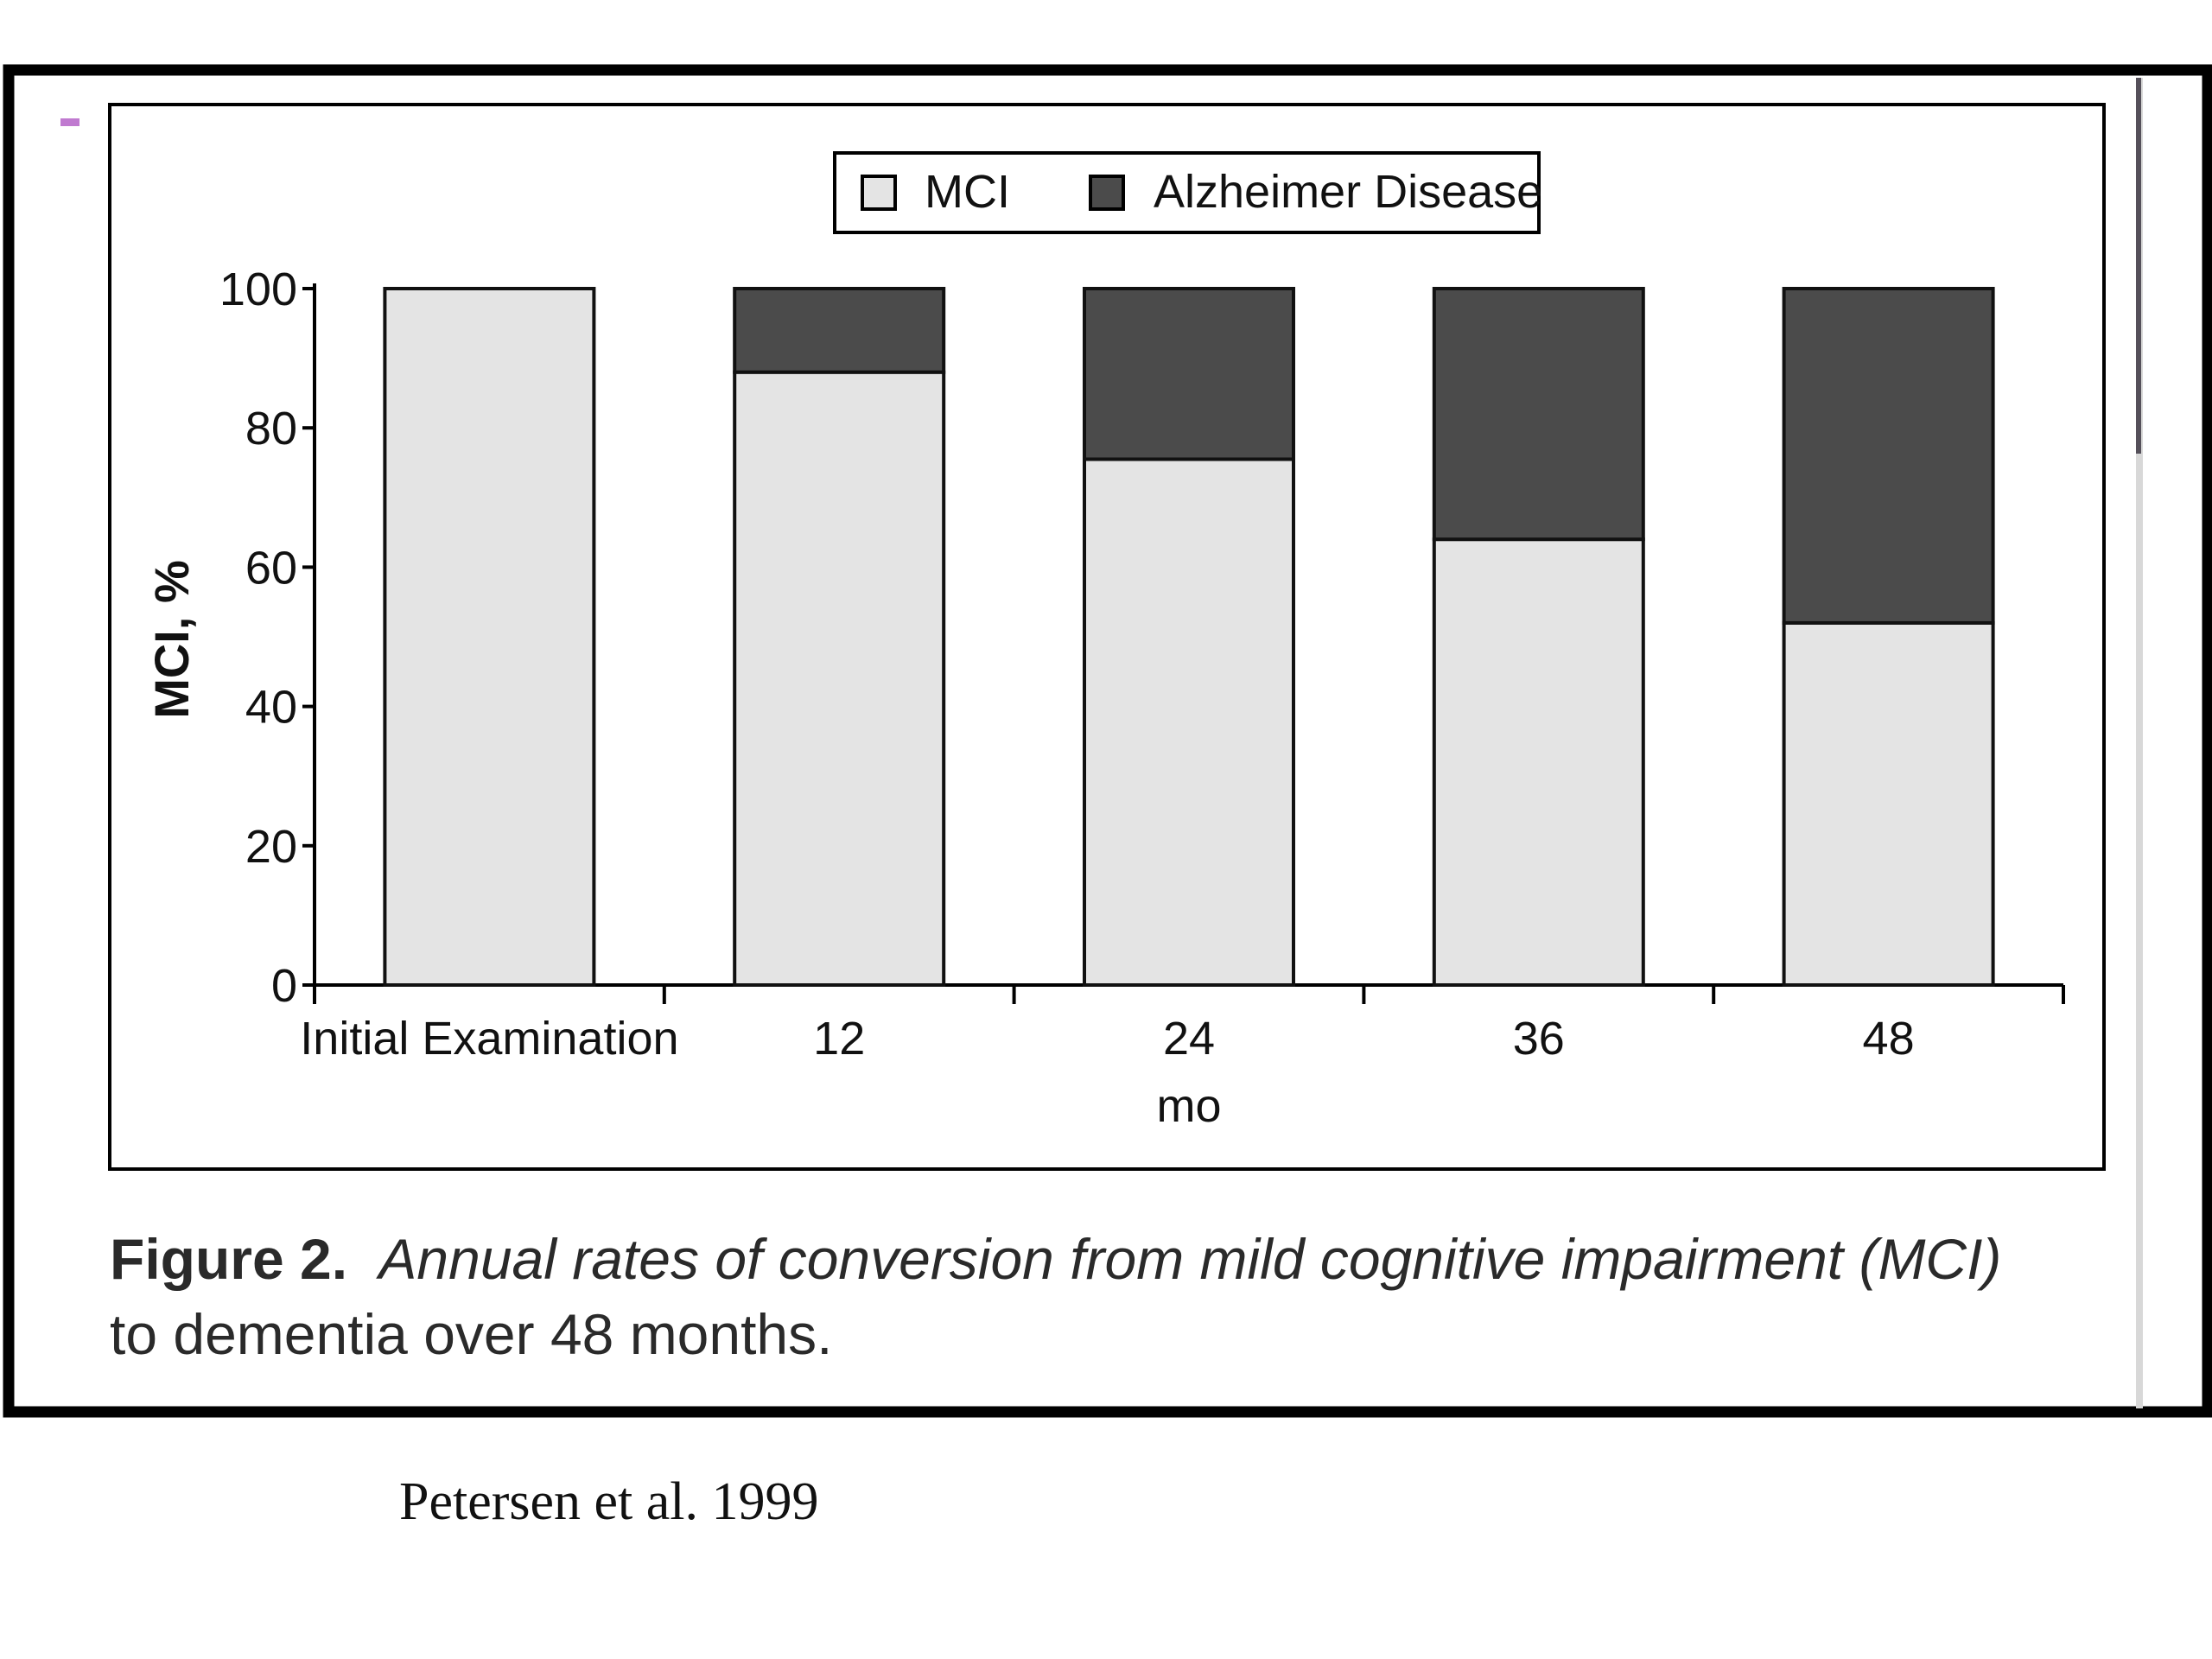  I want to click on legend-label-alzheimer: Alzheimer Disease, so click(1348, 192).